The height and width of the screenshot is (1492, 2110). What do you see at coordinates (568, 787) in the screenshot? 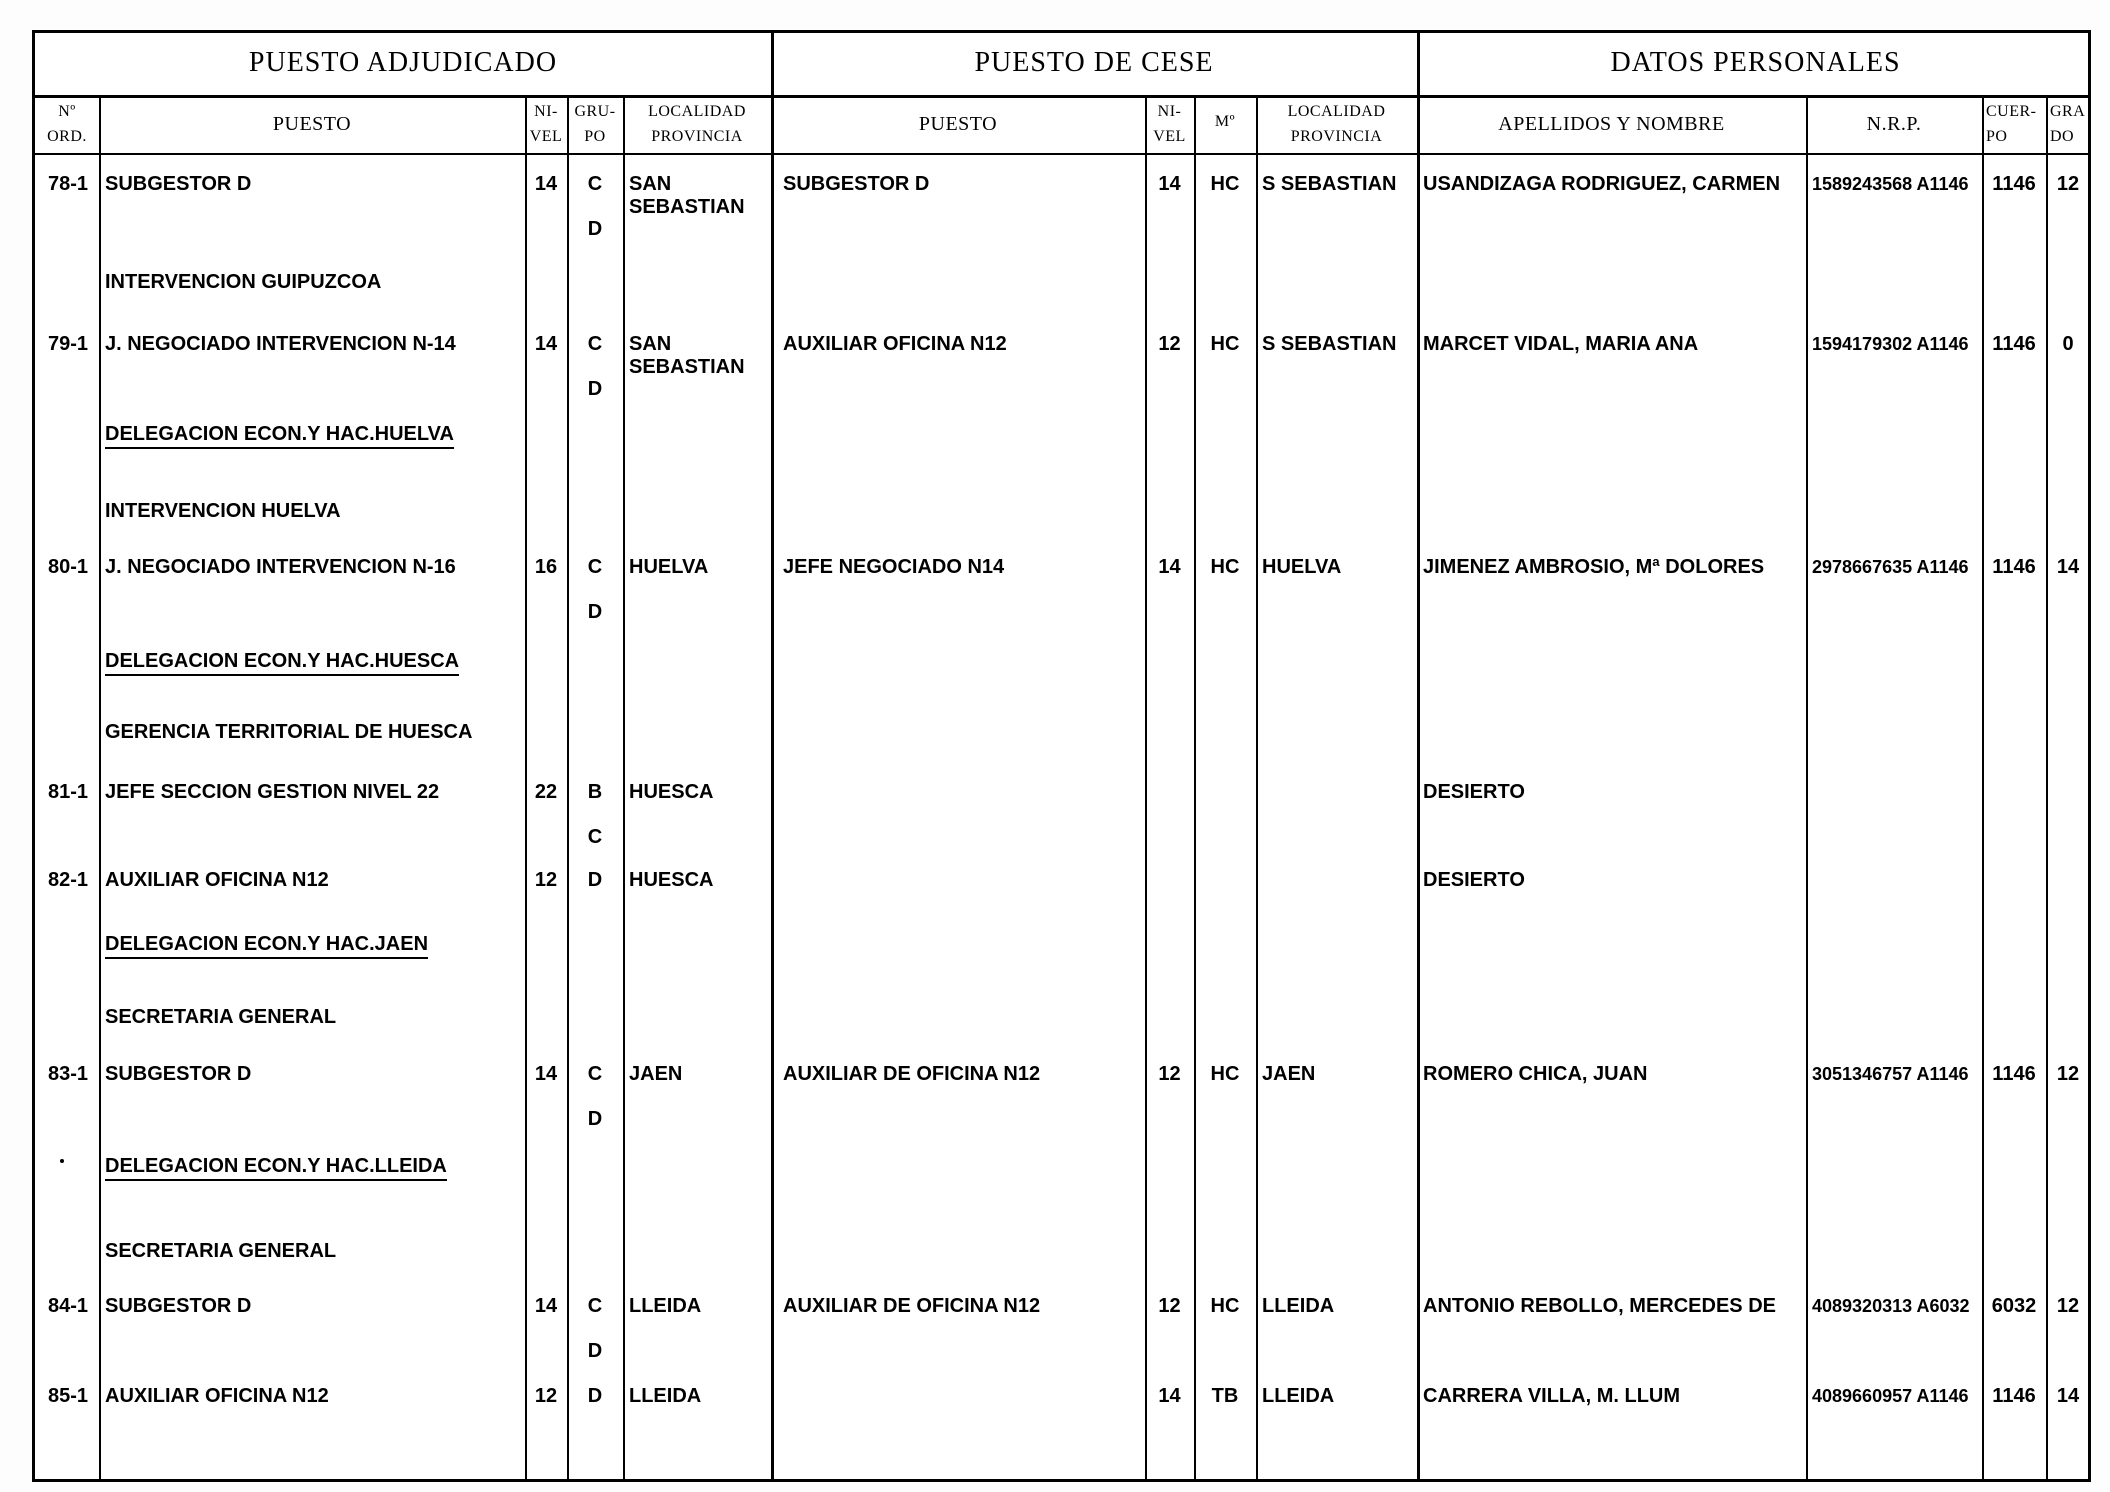
I see `col-line-grupo` at bounding box center [568, 787].